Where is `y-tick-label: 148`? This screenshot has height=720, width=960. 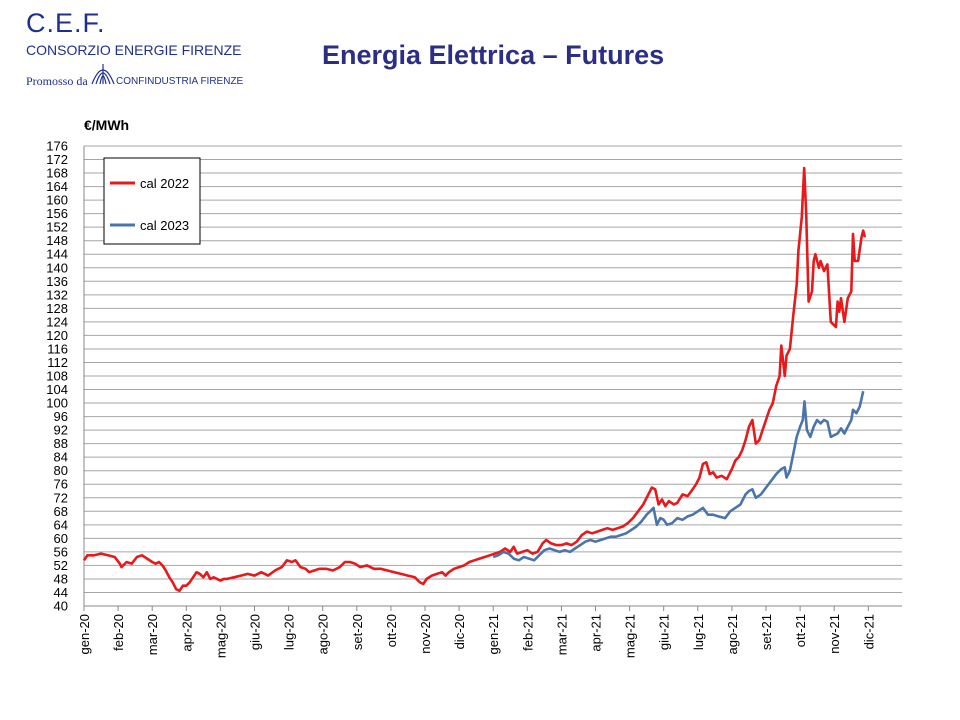
y-tick-label: 148 is located at coordinates (57, 240).